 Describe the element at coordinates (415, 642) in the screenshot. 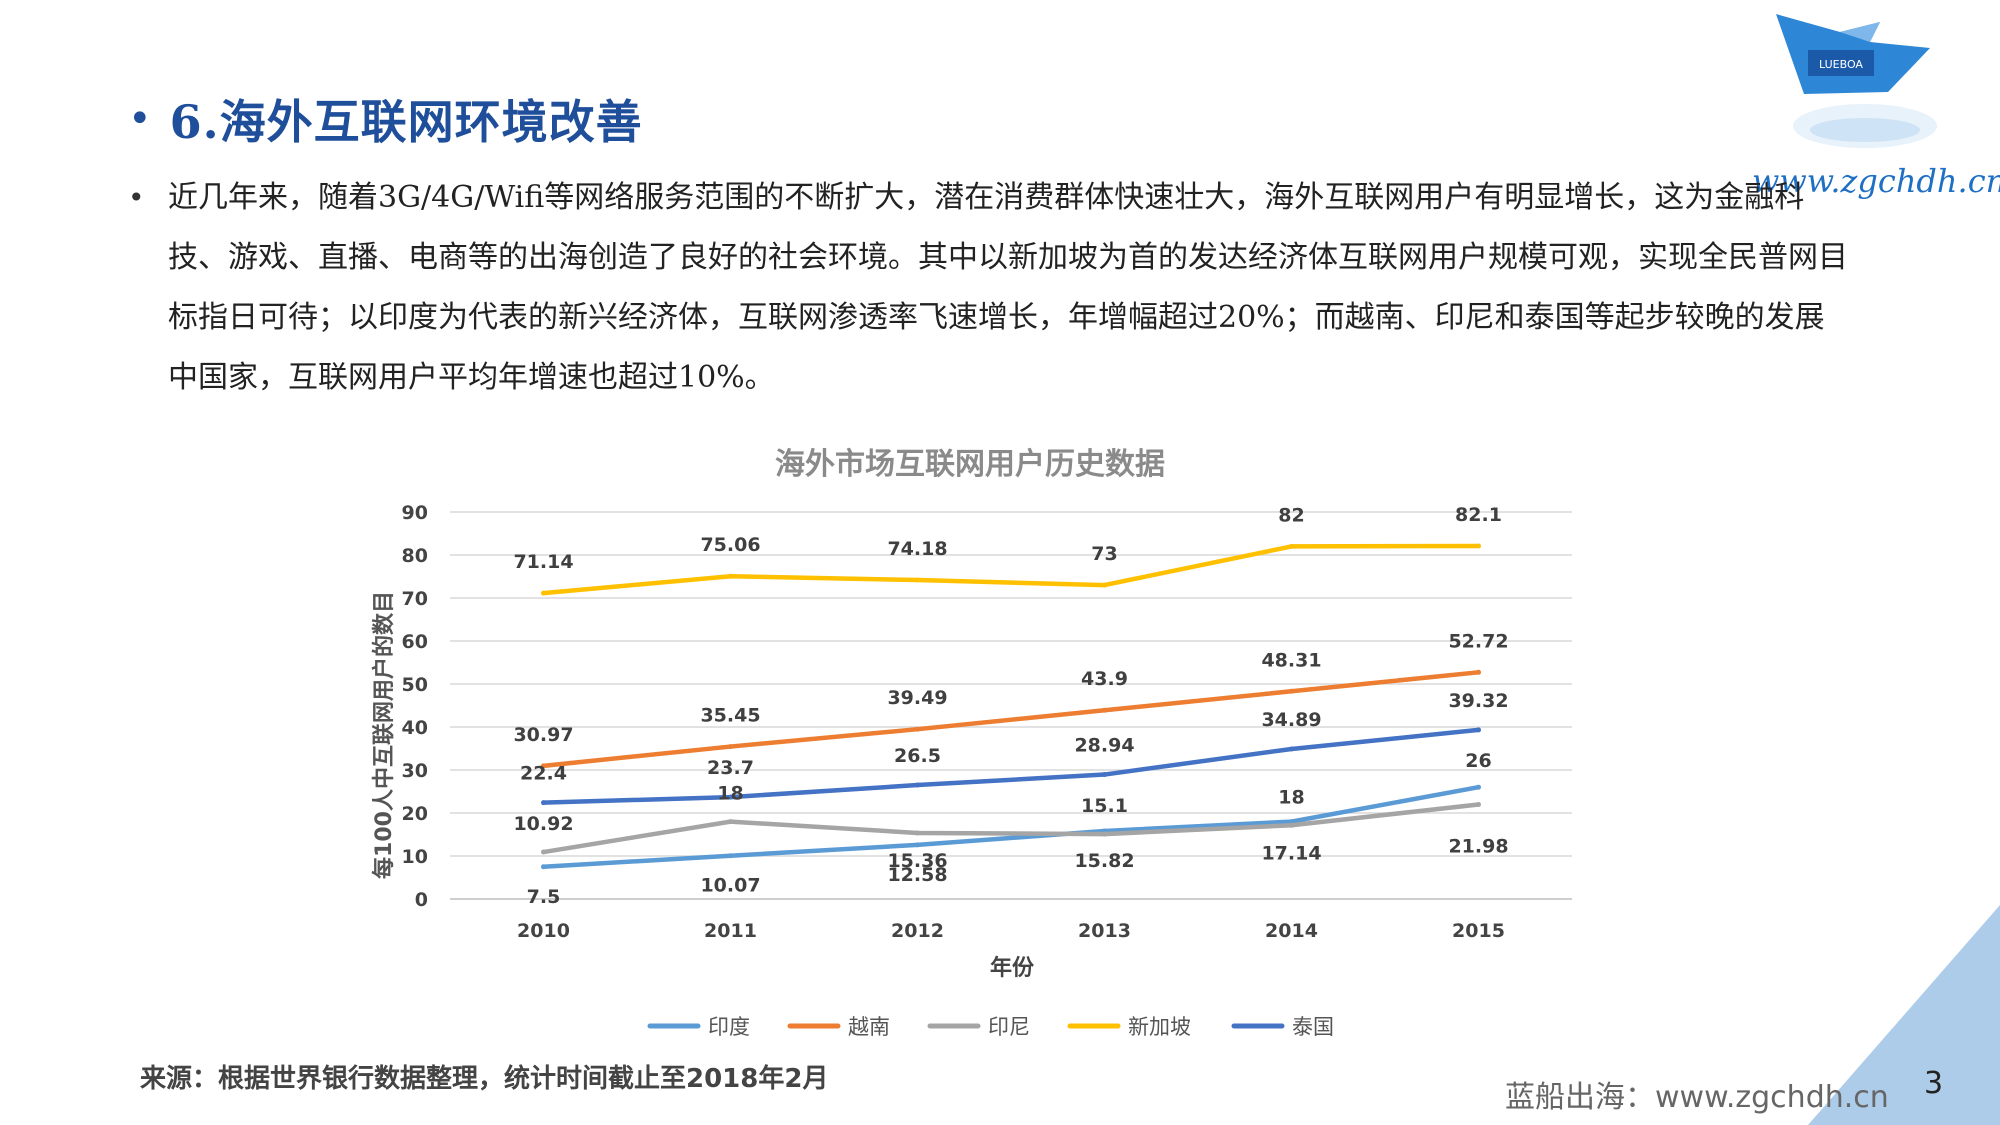

I see `y-tick-label: 60` at that location.